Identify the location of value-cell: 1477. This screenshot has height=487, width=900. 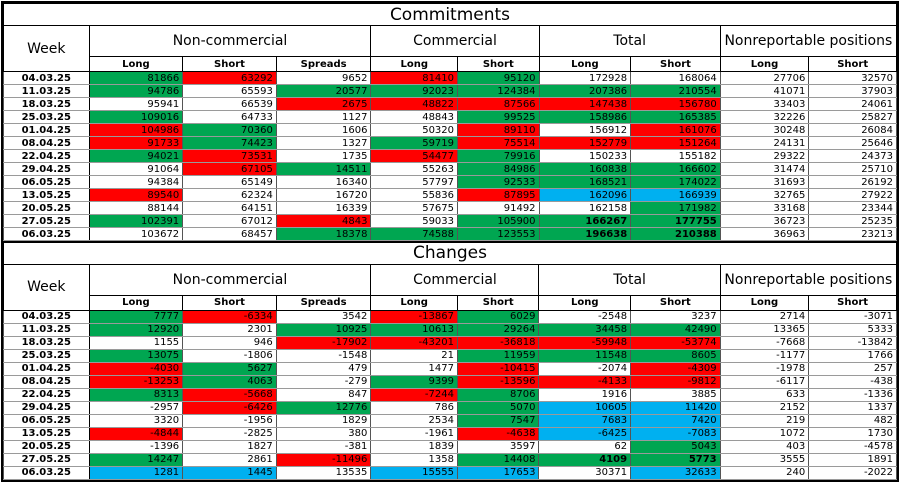
(414, 368).